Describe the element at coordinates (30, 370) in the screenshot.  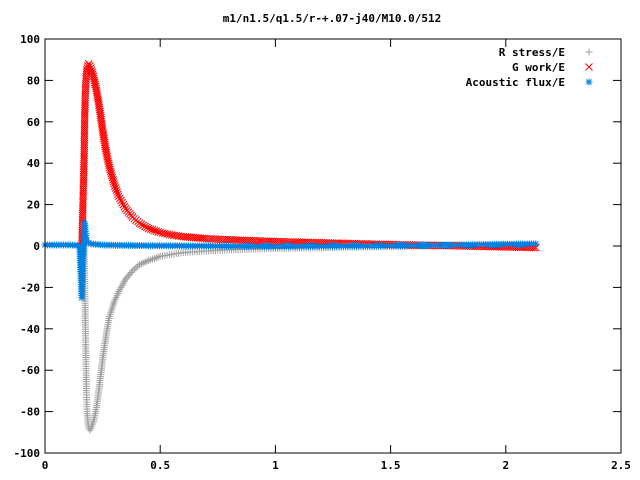
I see `y-tick-label: -60` at that location.